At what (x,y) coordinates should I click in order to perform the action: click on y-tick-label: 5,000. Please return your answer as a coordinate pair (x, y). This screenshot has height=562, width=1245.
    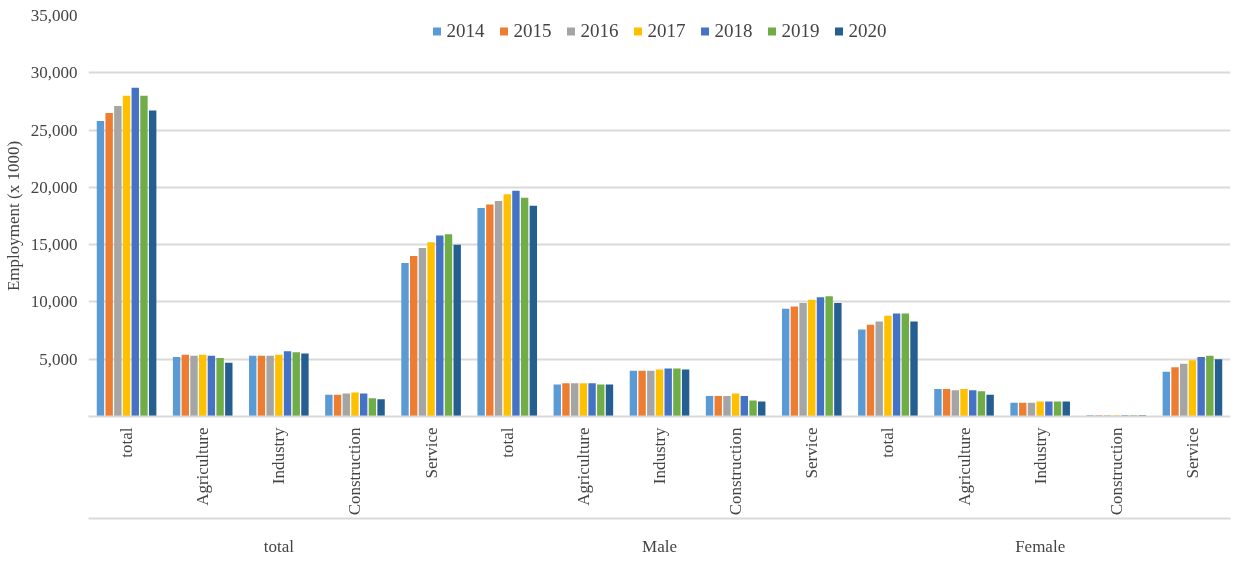
    Looking at the image, I should click on (58, 359).